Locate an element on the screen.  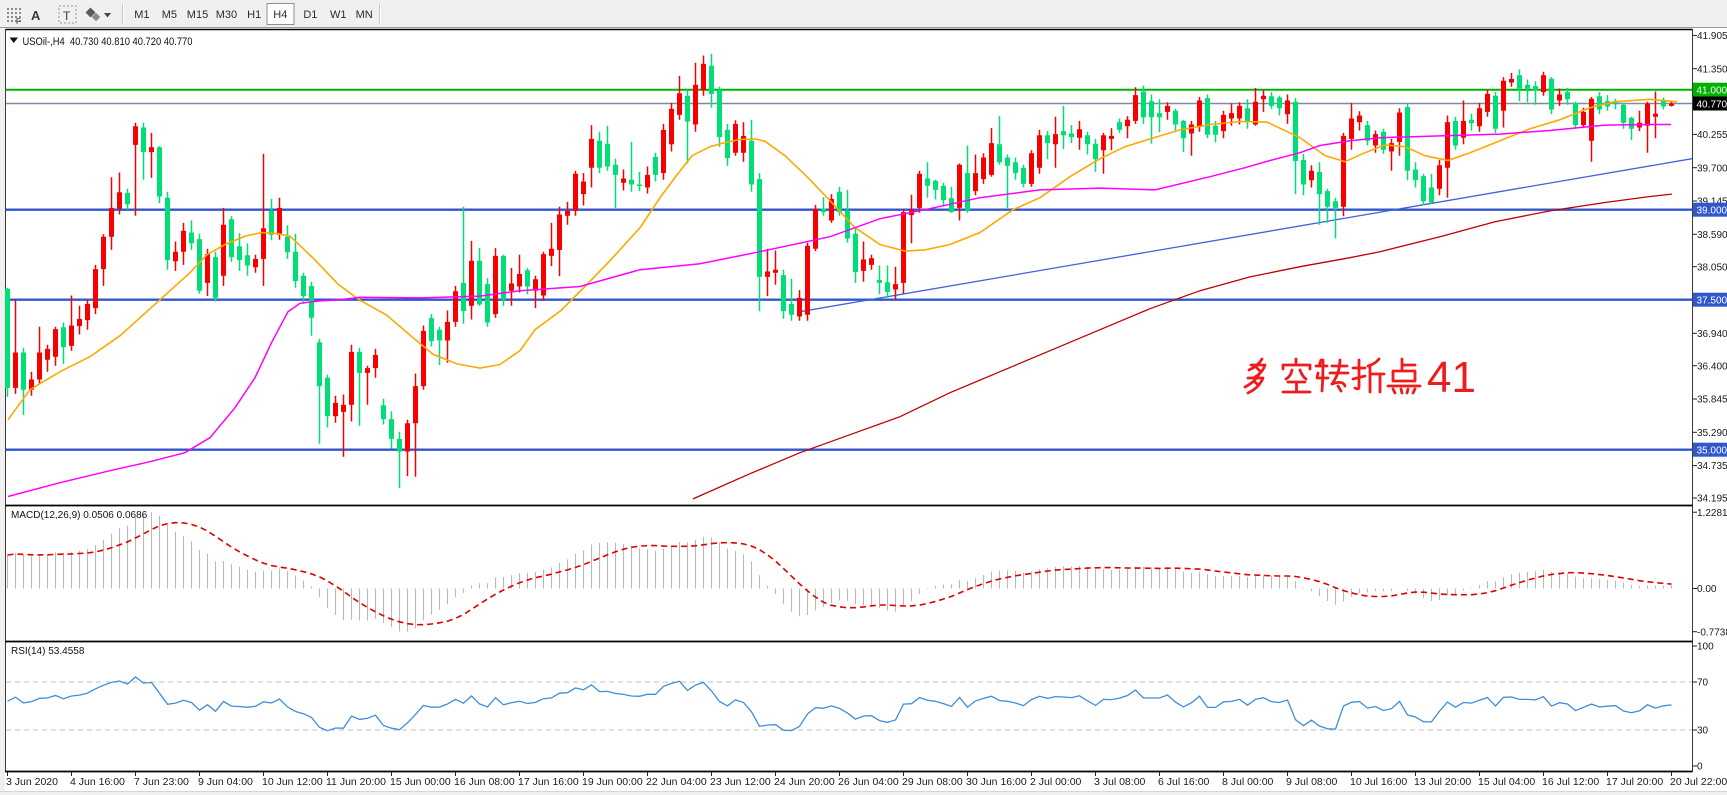
svg-text: M5 is located at coordinates (169, 15).